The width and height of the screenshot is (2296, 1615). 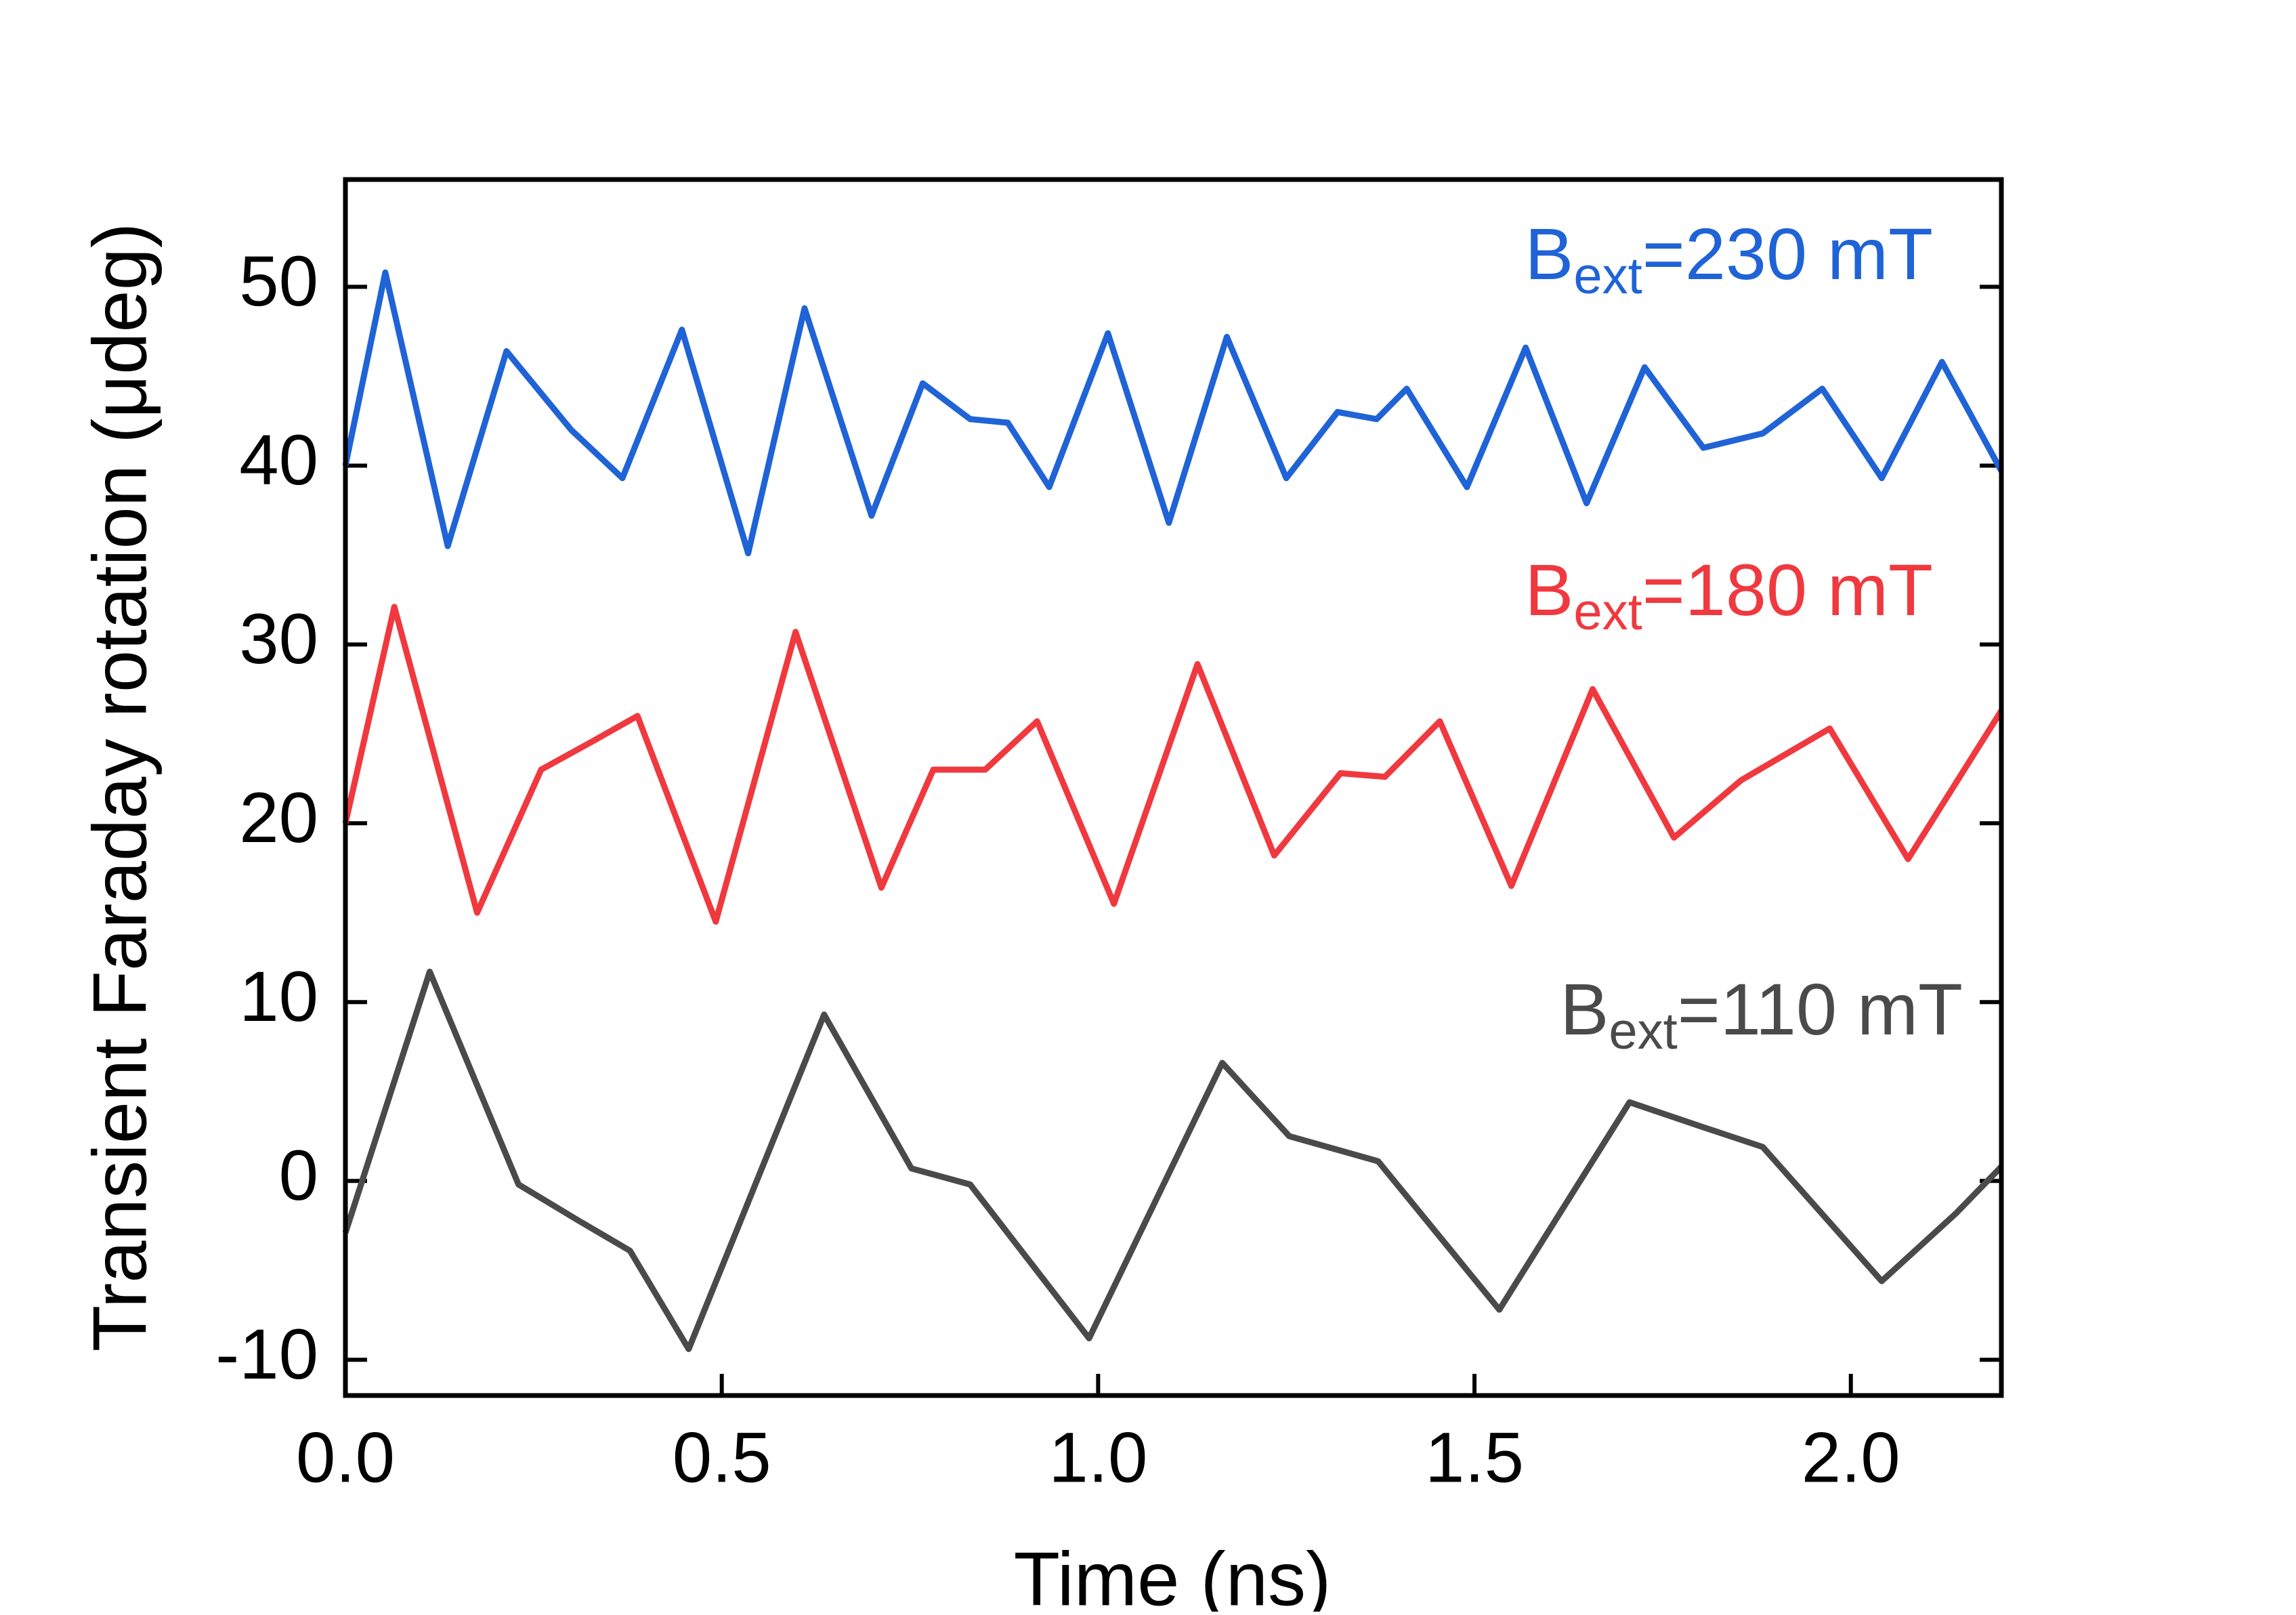 I want to click on x-tick-label: 1.5, so click(x=1474, y=1458).